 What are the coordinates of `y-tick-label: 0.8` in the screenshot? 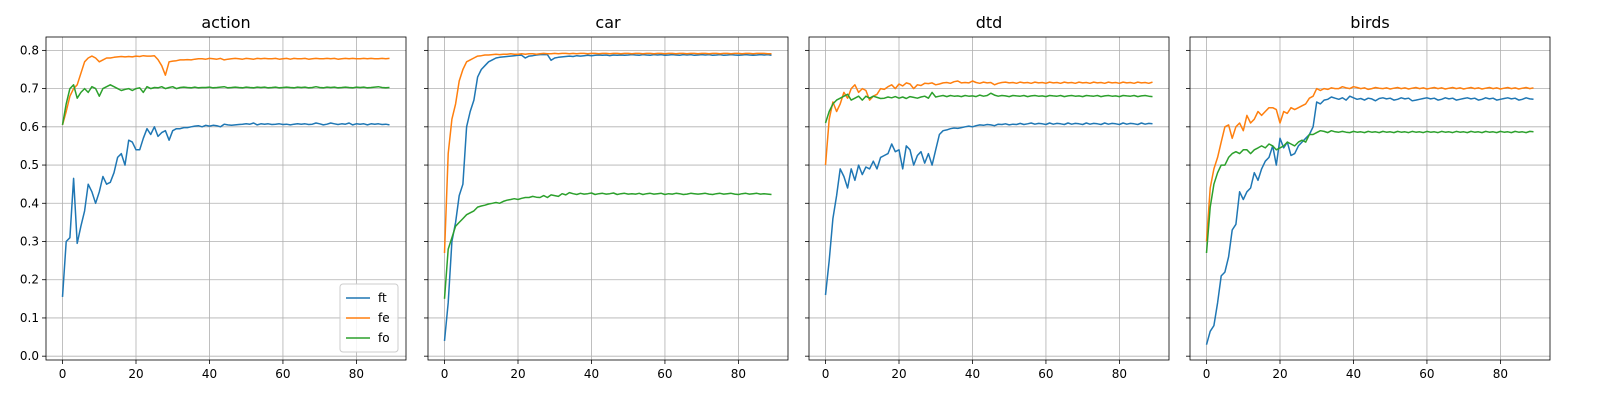 It's located at (29, 50).